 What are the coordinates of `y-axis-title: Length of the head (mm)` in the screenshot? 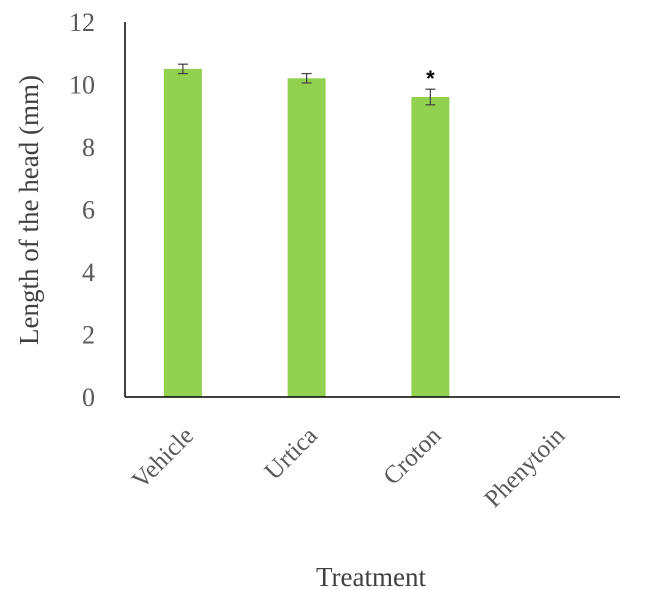 It's located at (29, 210).